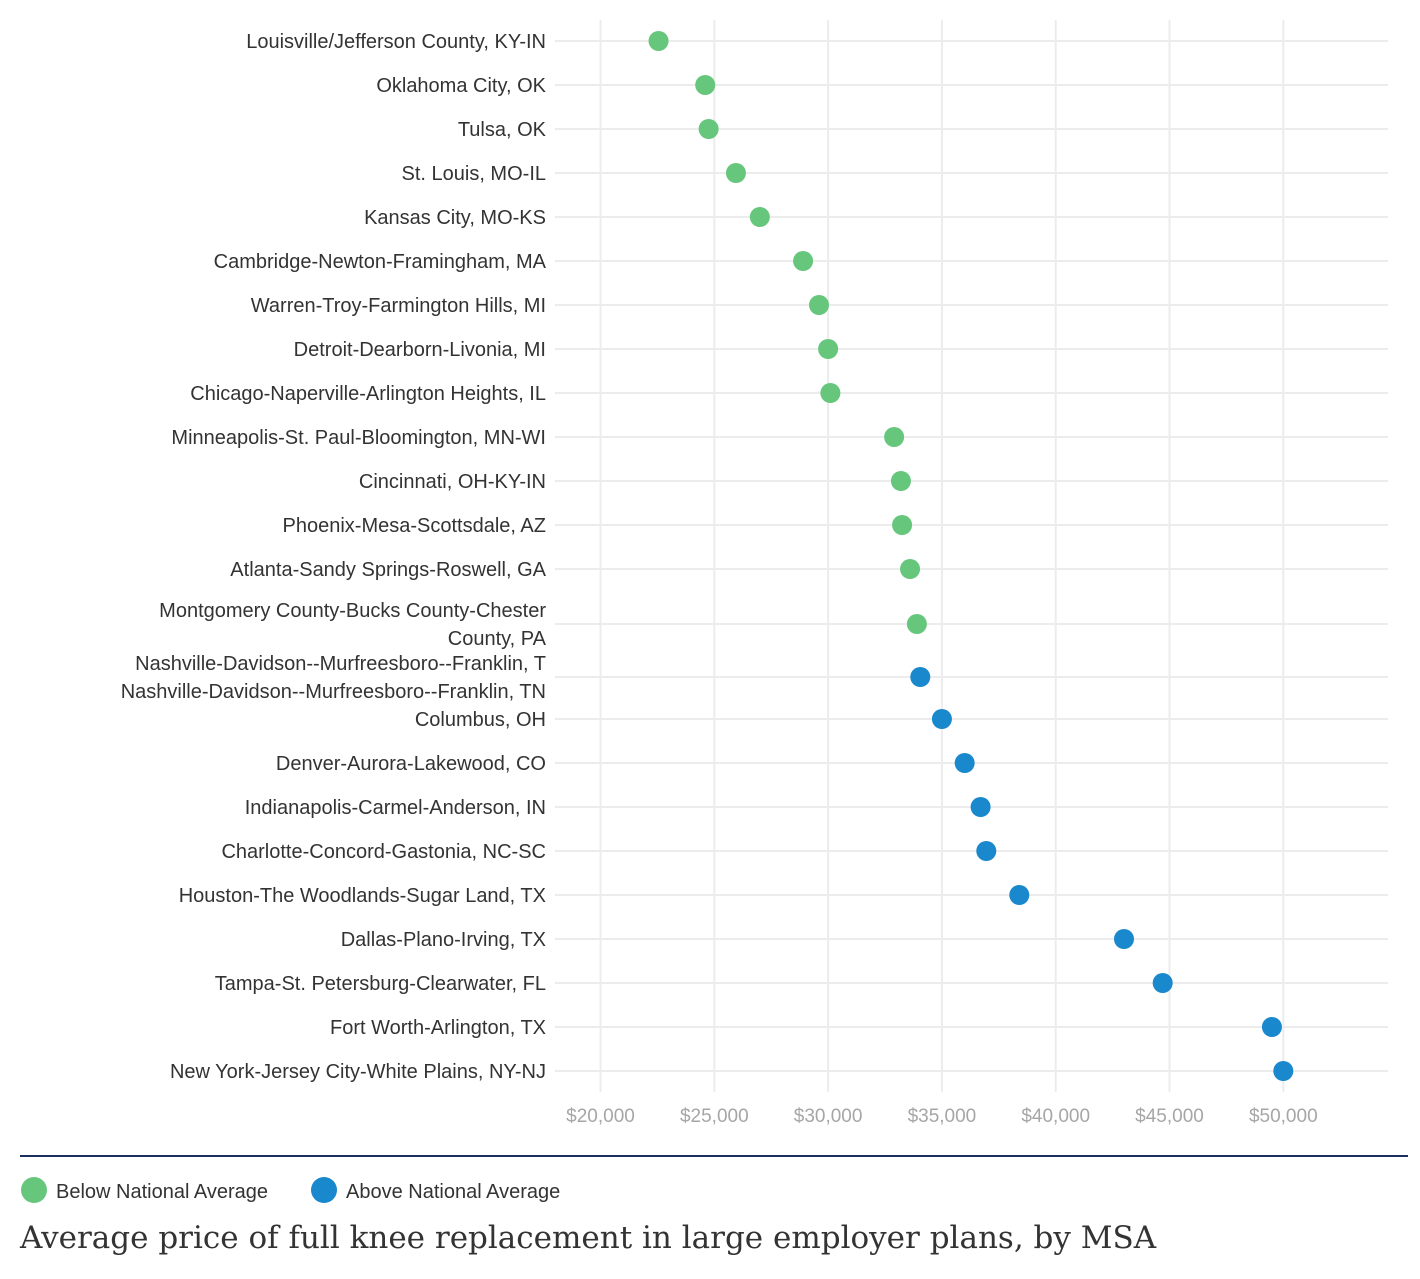 The width and height of the screenshot is (1420, 1279). Describe the element at coordinates (162, 1192) in the screenshot. I see `legend-label-below: Below National Average` at that location.